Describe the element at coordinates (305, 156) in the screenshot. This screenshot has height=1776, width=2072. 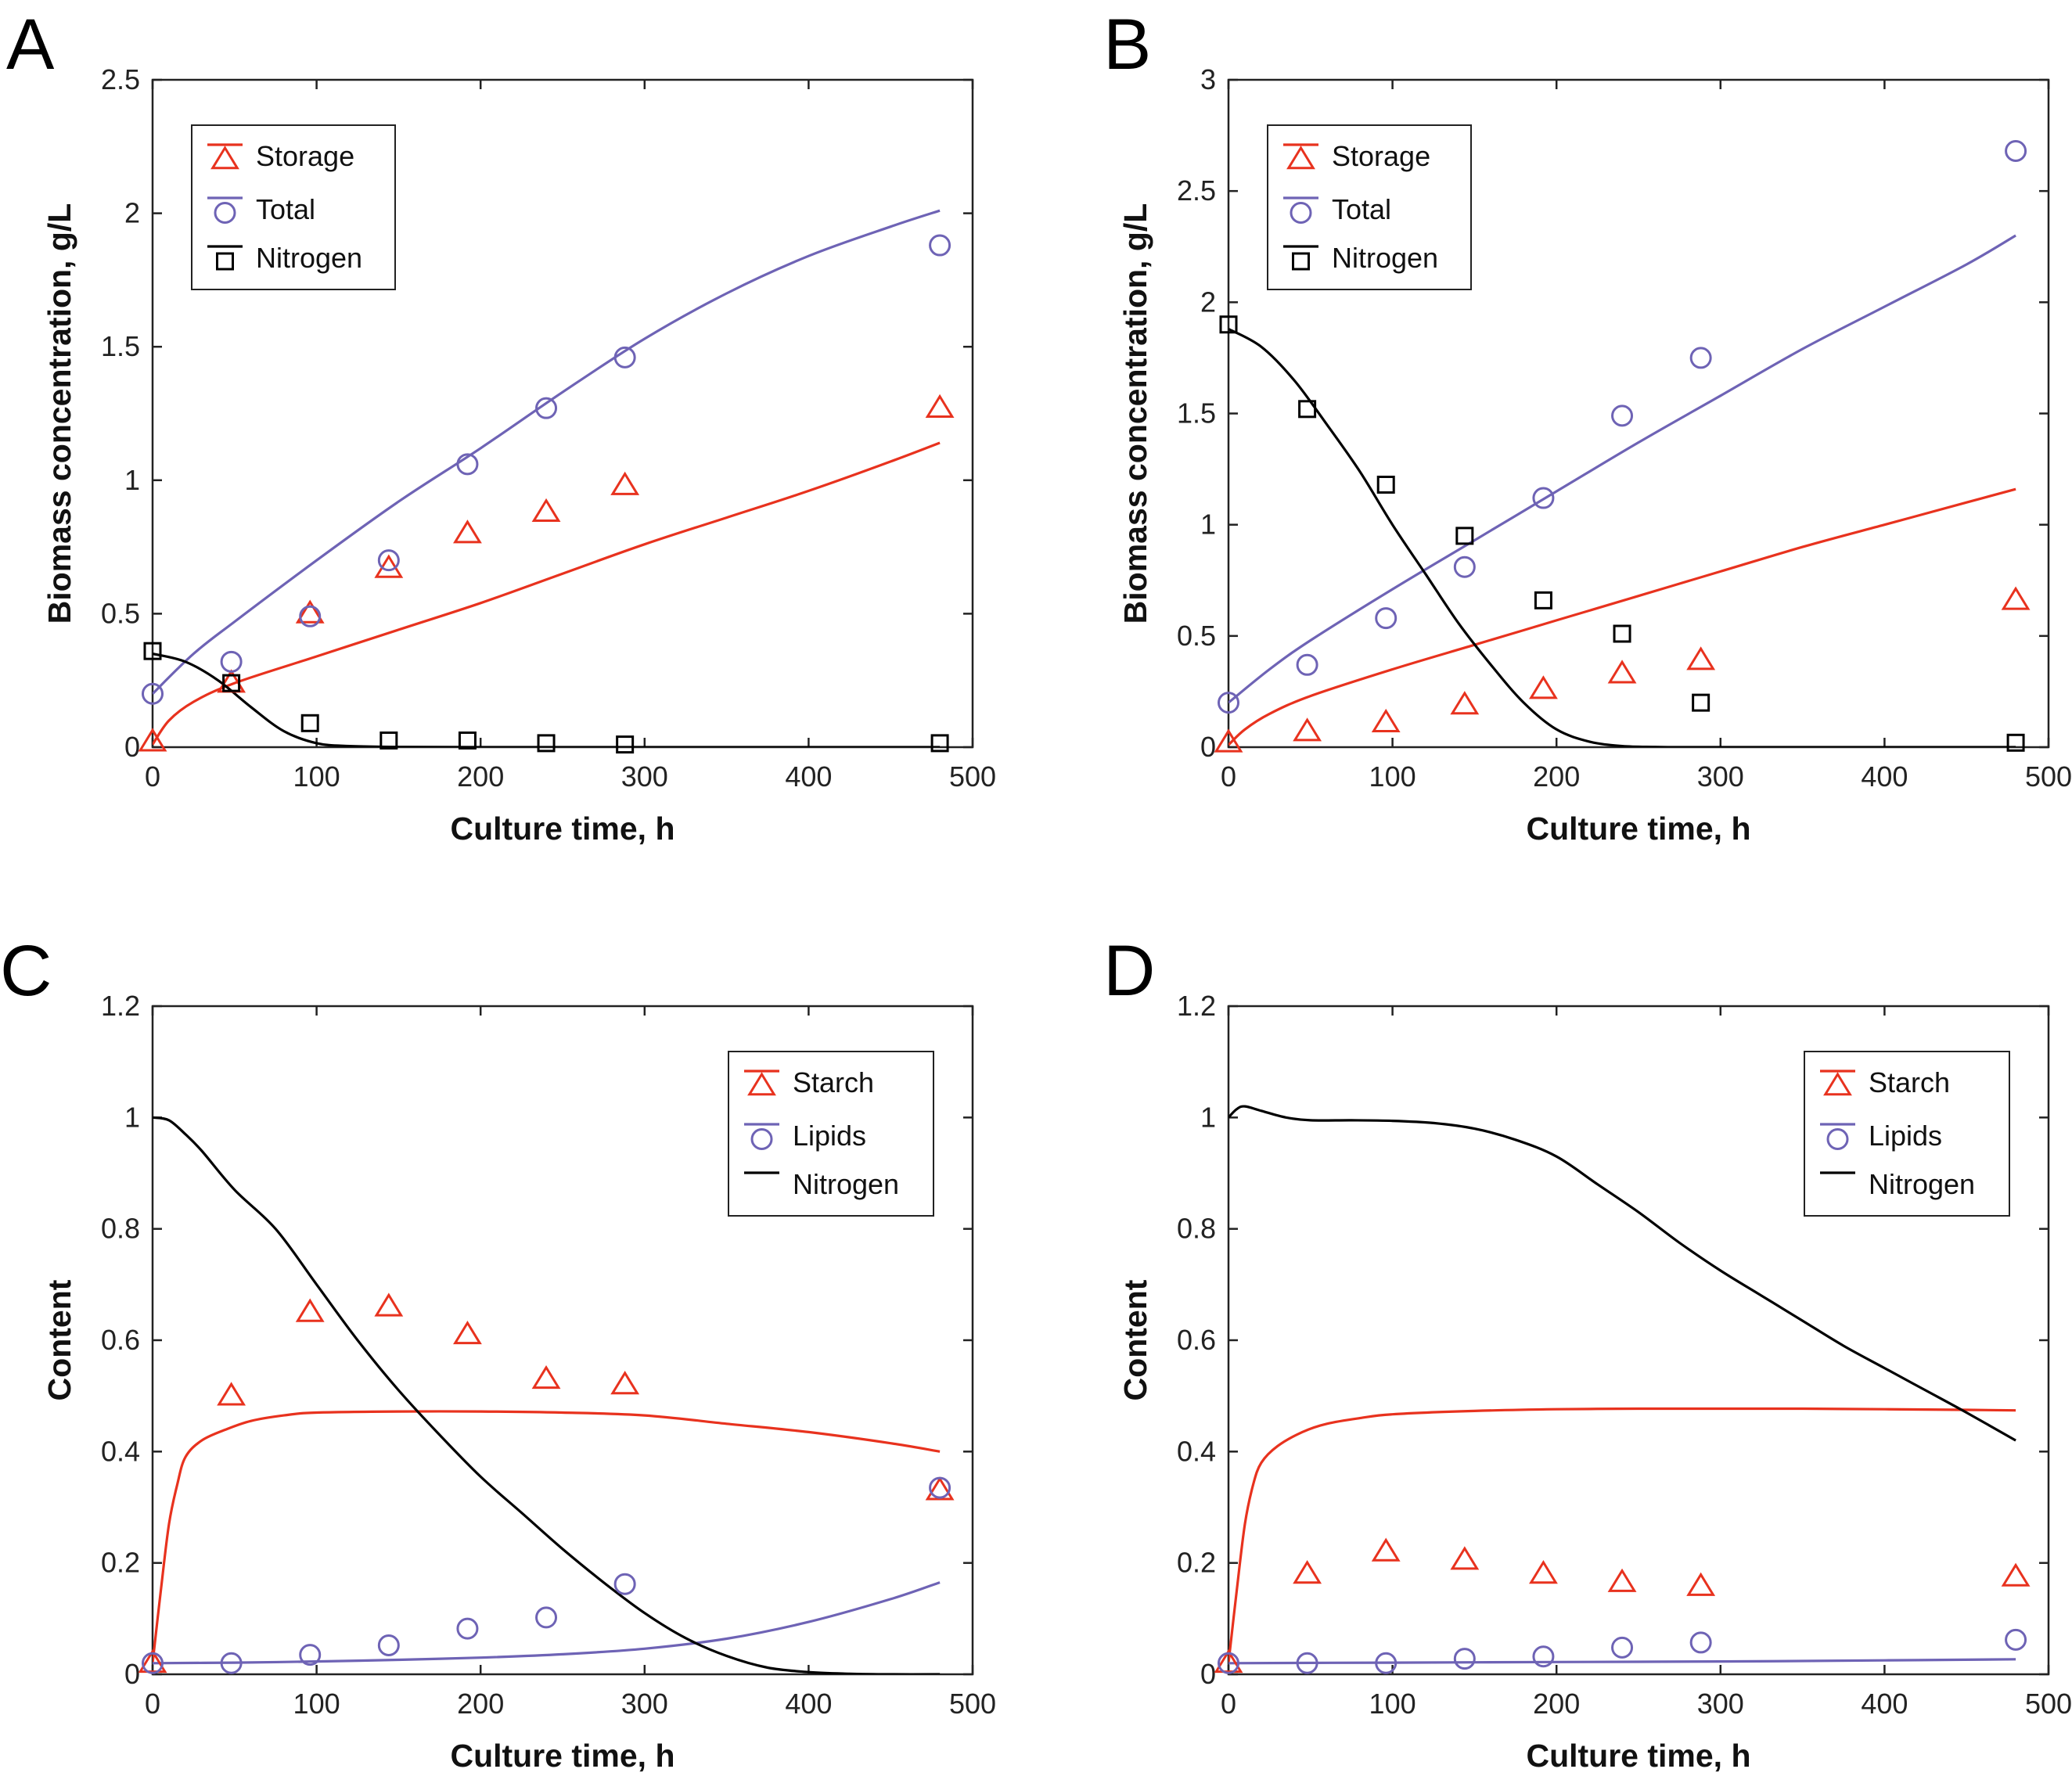
I see `legend-entry-storage: Storage` at that location.